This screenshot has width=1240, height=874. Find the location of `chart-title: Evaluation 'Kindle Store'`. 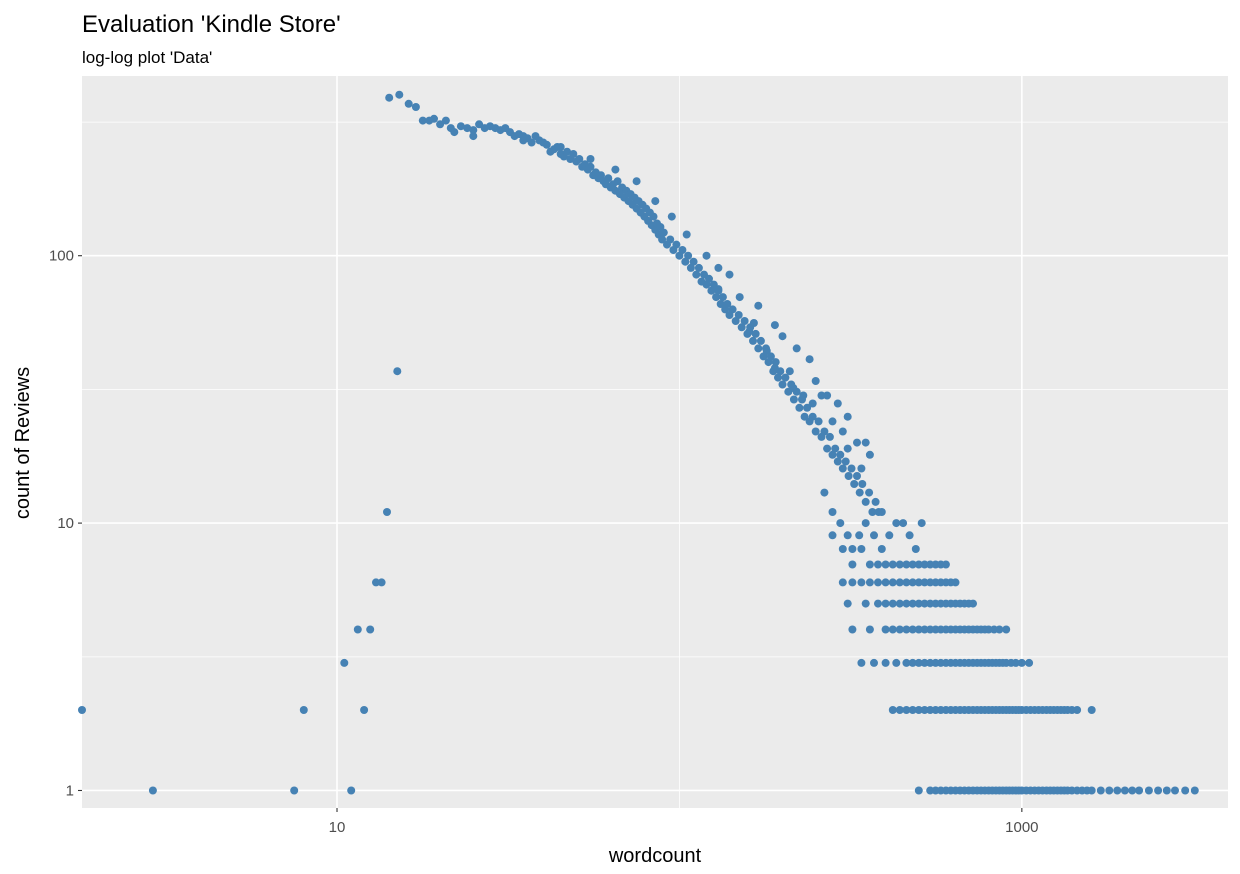

chart-title: Evaluation 'Kindle Store' is located at coordinates (211, 24).